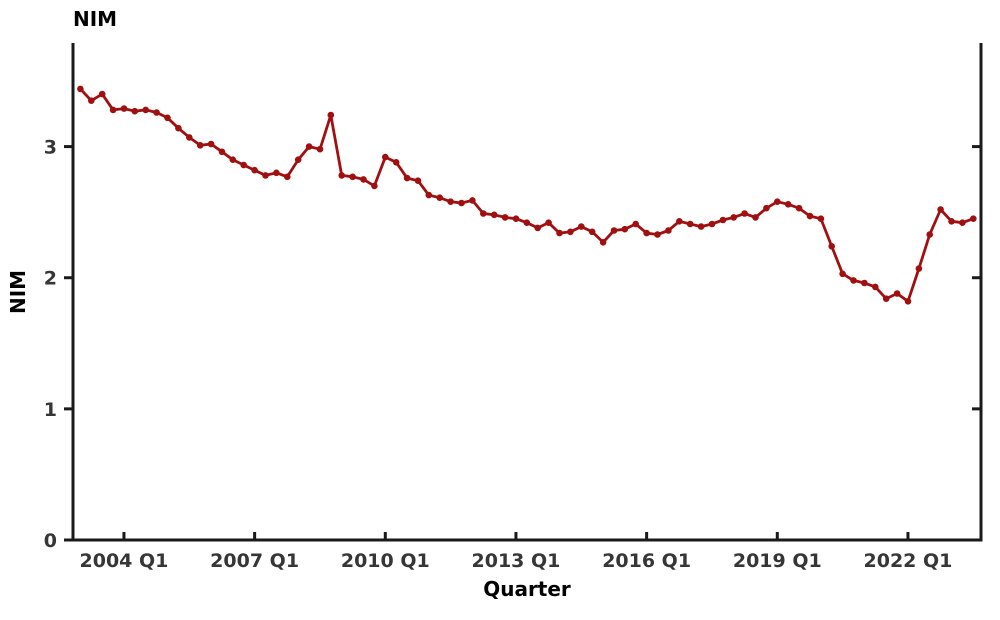  Describe the element at coordinates (50, 279) in the screenshot. I see `y-tick-label: 2` at that location.